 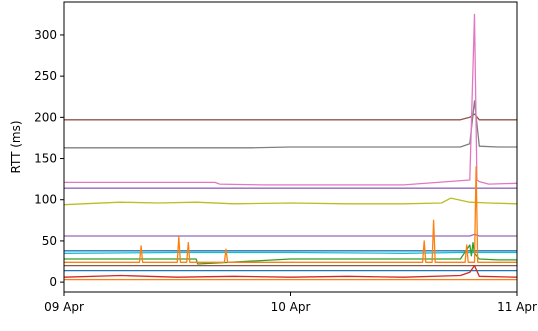 I want to click on y-tick-label: 0, so click(x=53, y=282).